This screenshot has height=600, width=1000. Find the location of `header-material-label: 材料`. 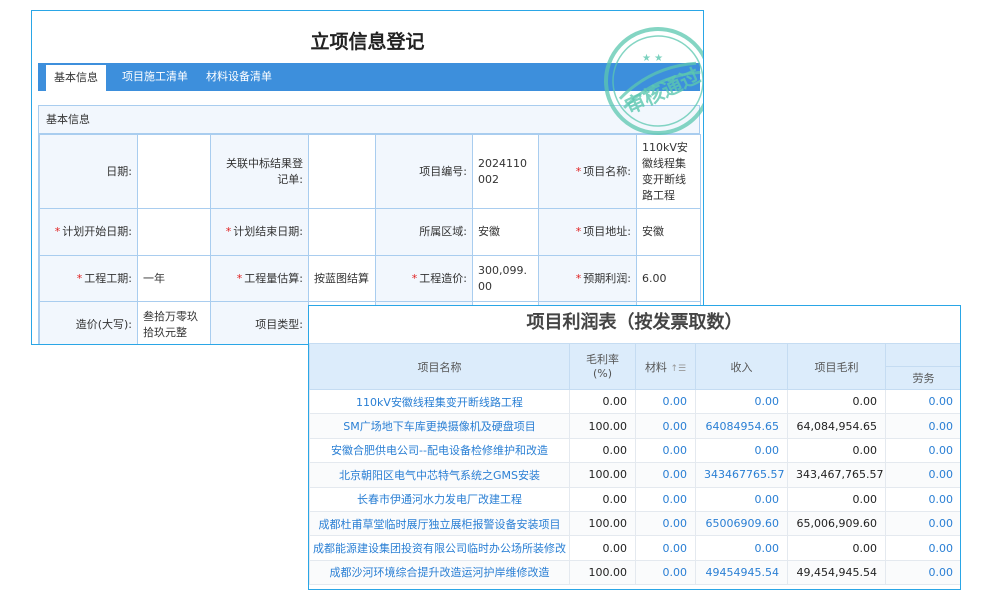

header-material-label: 材料 is located at coordinates (655, 367).